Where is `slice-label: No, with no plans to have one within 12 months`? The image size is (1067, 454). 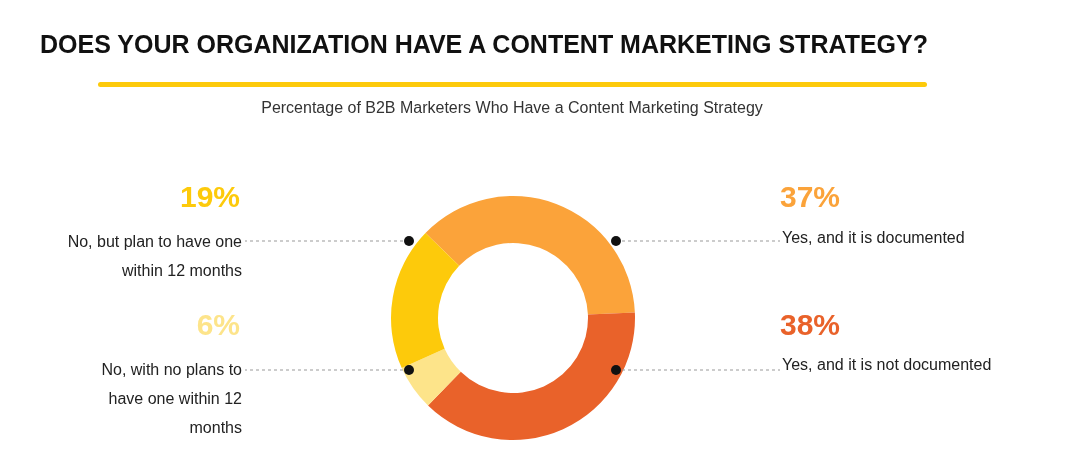
slice-label: No, with no plans to have one within 12 months is located at coordinates (171, 399).